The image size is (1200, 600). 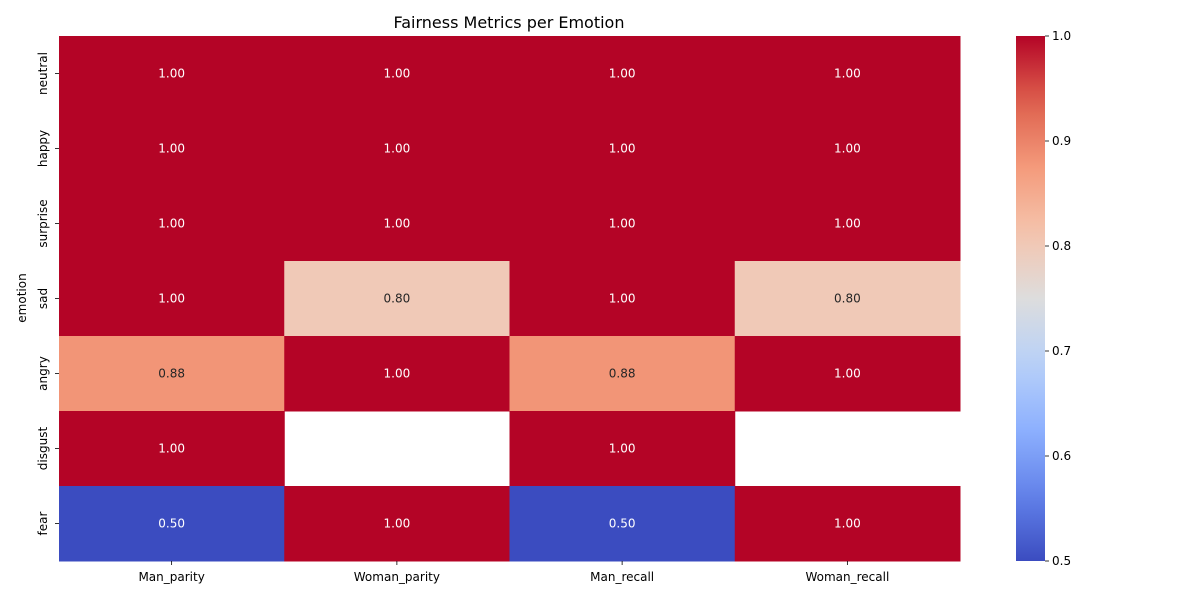 What do you see at coordinates (1061, 456) in the screenshot?
I see `colorbar-tick-label: 0.6` at bounding box center [1061, 456].